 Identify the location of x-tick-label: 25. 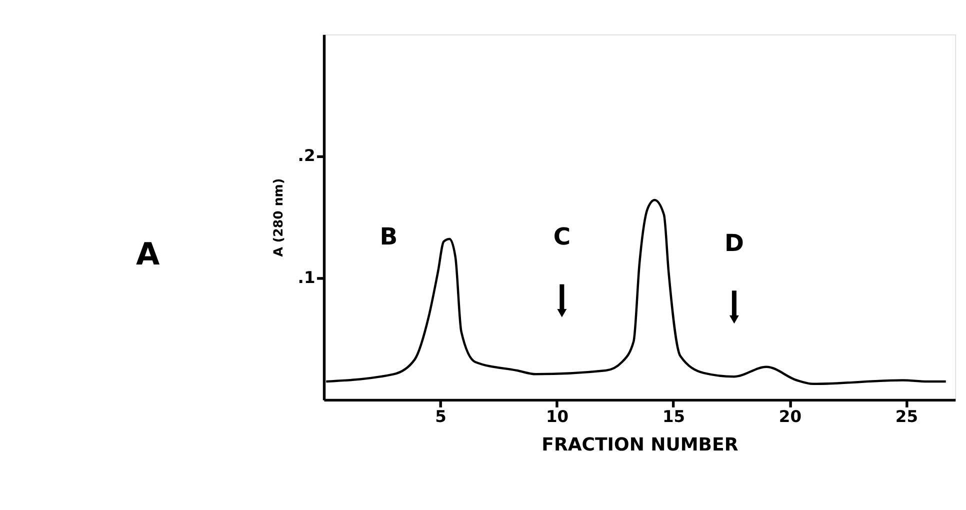
(906, 416).